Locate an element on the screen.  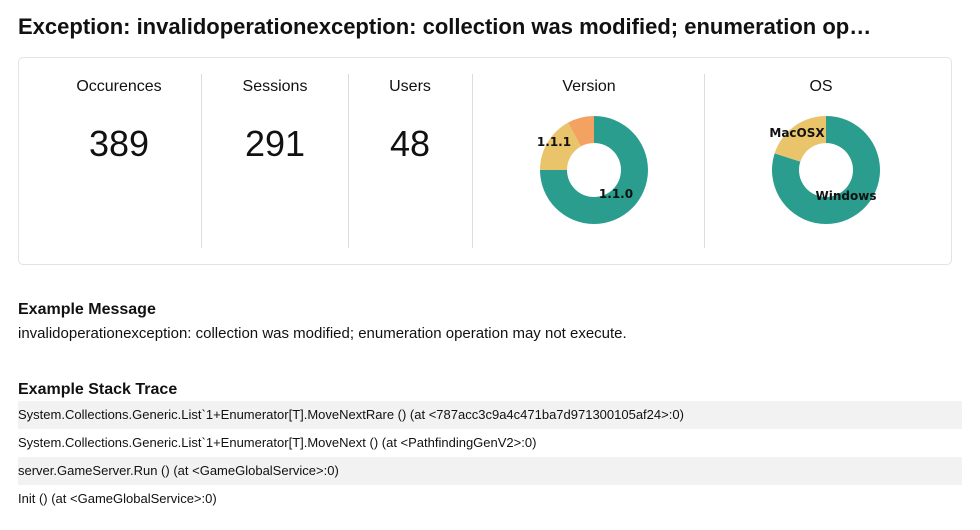
os-stat: OS Windows MacOSX is located at coordinates (821, 161).